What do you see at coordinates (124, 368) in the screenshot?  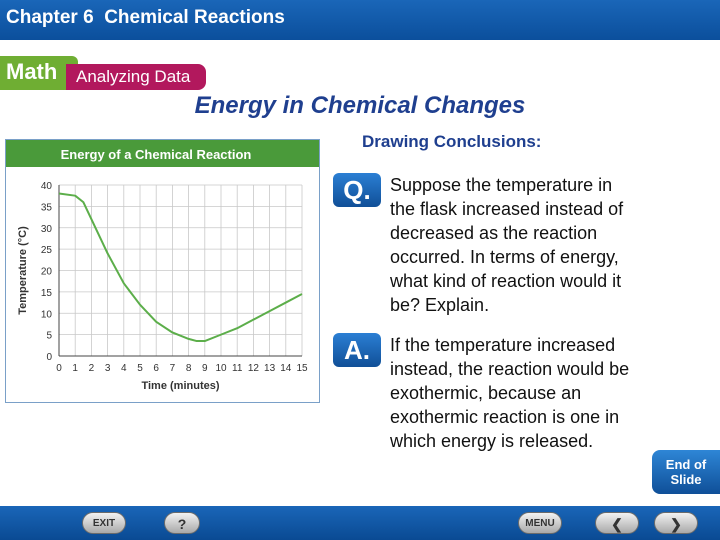 I see `x-tick-label: 4` at bounding box center [124, 368].